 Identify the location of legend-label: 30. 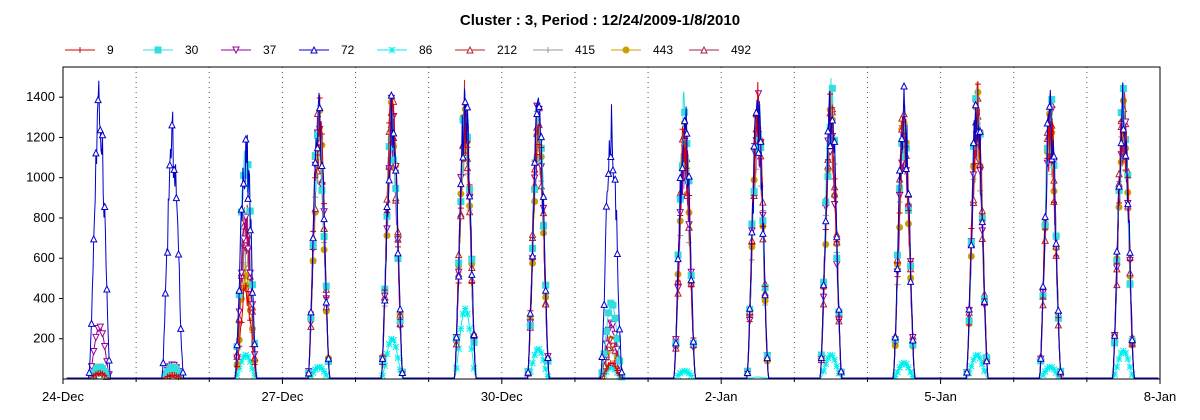
(192, 50).